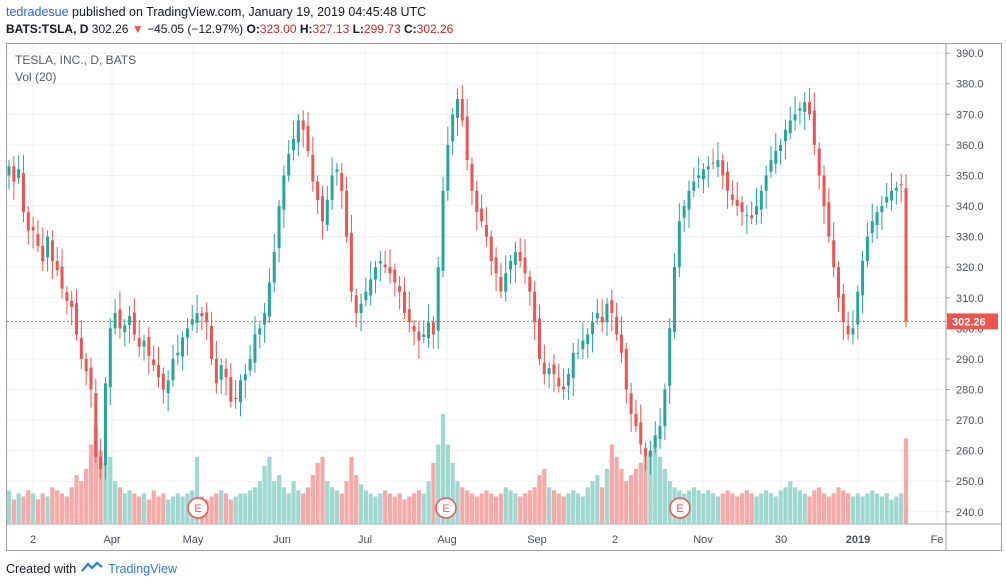 This screenshot has width=1006, height=587. I want to click on earnings-marker-circle, so click(198, 508).